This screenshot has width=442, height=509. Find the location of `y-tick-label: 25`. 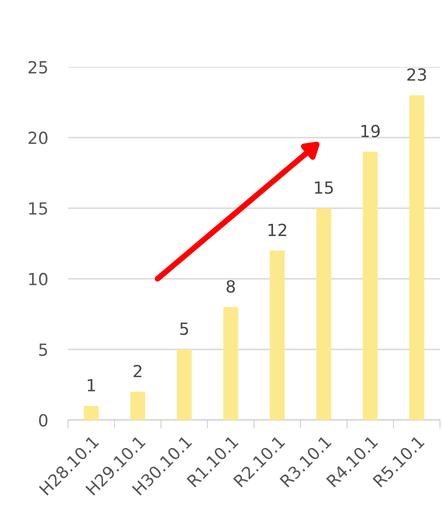

y-tick-label: 25 is located at coordinates (38, 67).